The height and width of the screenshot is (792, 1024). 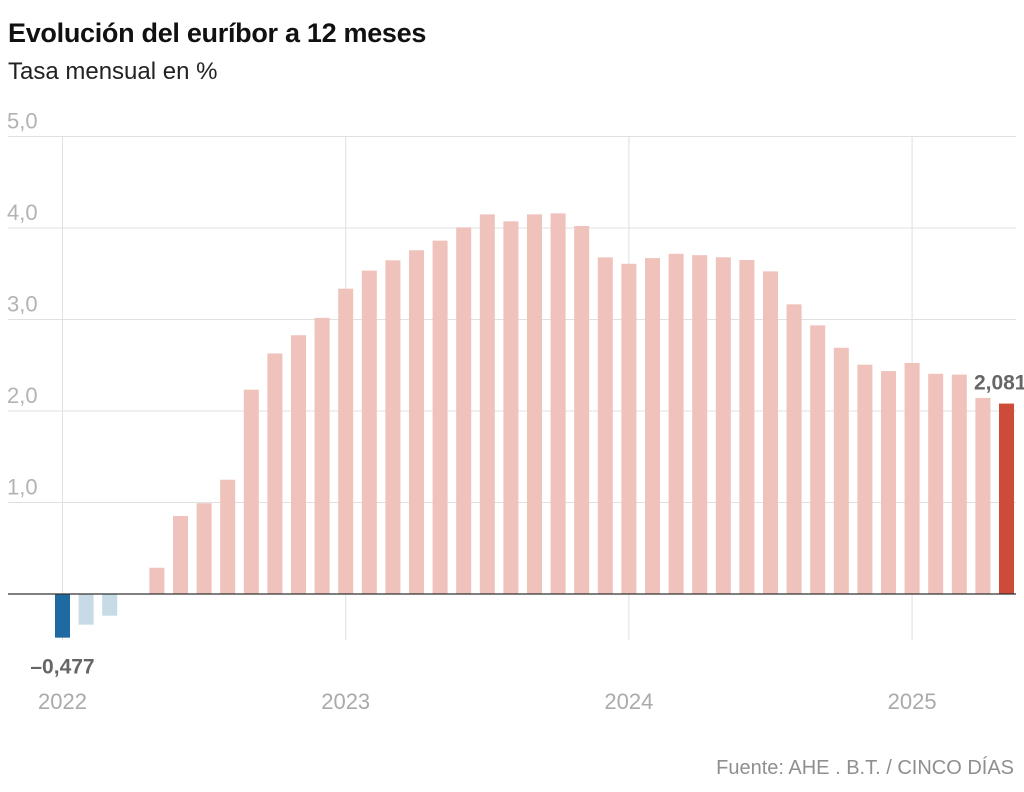 I want to click on annotation-min-label: –0,477, so click(x=62, y=667).